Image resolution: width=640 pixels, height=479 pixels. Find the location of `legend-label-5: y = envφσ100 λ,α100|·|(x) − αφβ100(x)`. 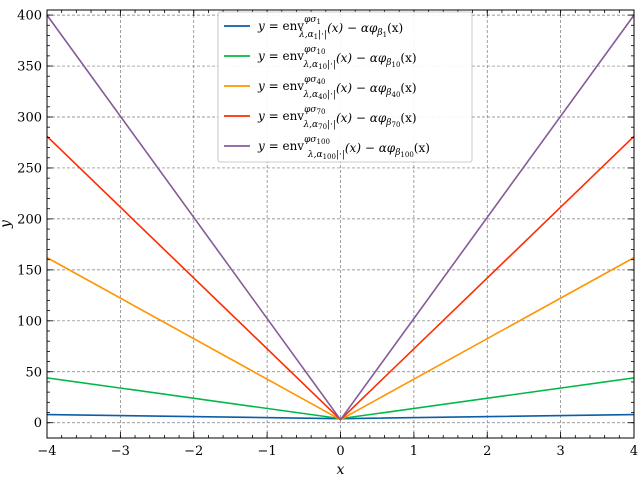

legend-label-5: y = envφσ100 λ,α100|·|(x) − αφβ100(x) is located at coordinates (343, 148).